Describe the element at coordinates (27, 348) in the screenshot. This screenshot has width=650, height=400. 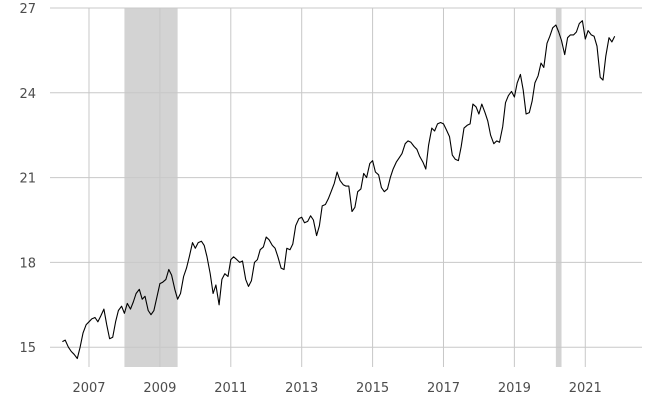
I see `y-tick-label-15: 15` at that location.